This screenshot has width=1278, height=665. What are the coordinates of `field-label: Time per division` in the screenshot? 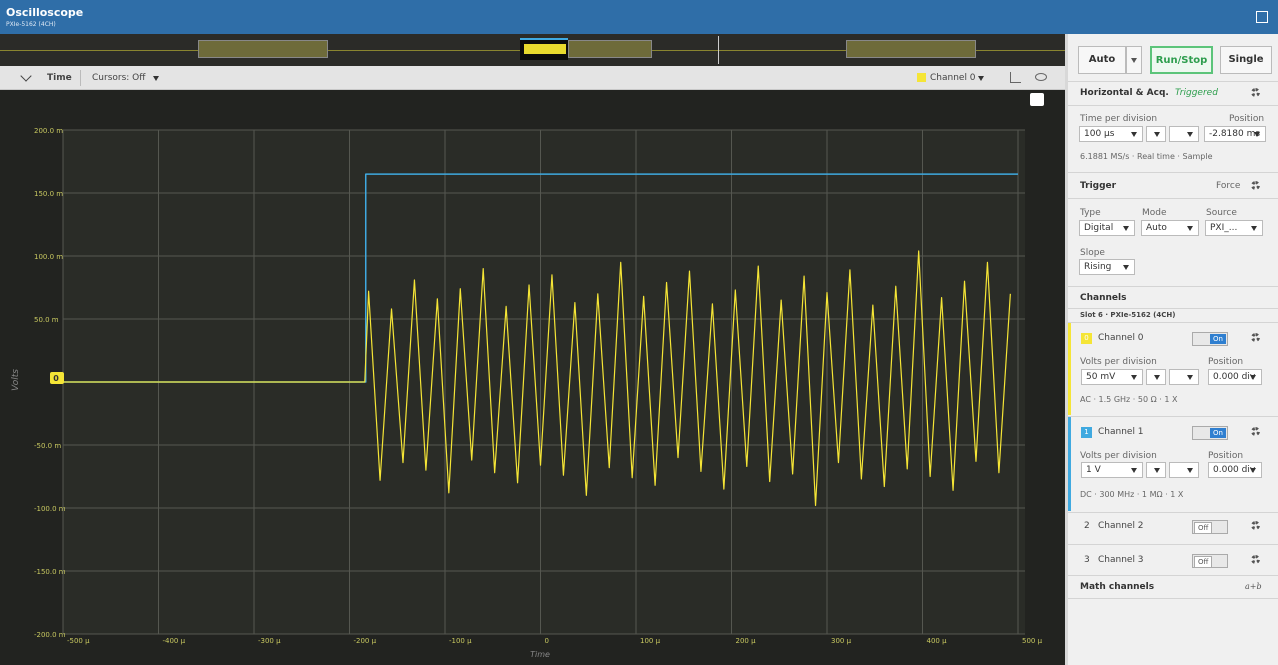 It's located at (1119, 119).